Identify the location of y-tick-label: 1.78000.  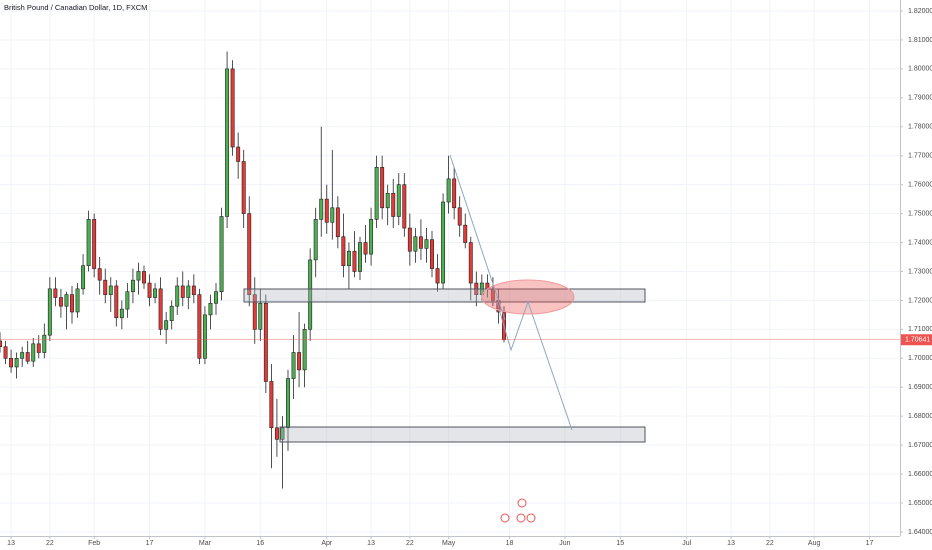
(920, 127).